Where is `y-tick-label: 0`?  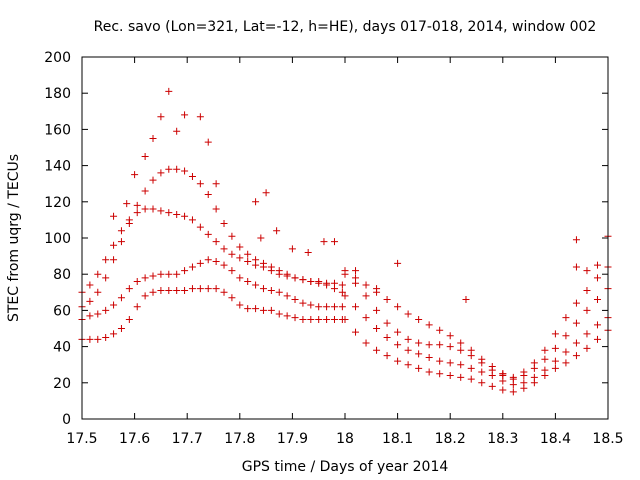
y-tick-label: 0 is located at coordinates (66, 420).